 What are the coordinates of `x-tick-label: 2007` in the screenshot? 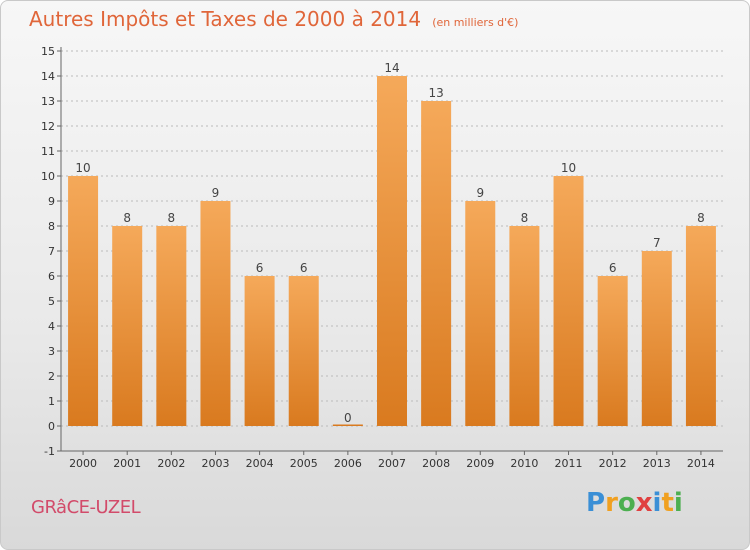 It's located at (392, 463).